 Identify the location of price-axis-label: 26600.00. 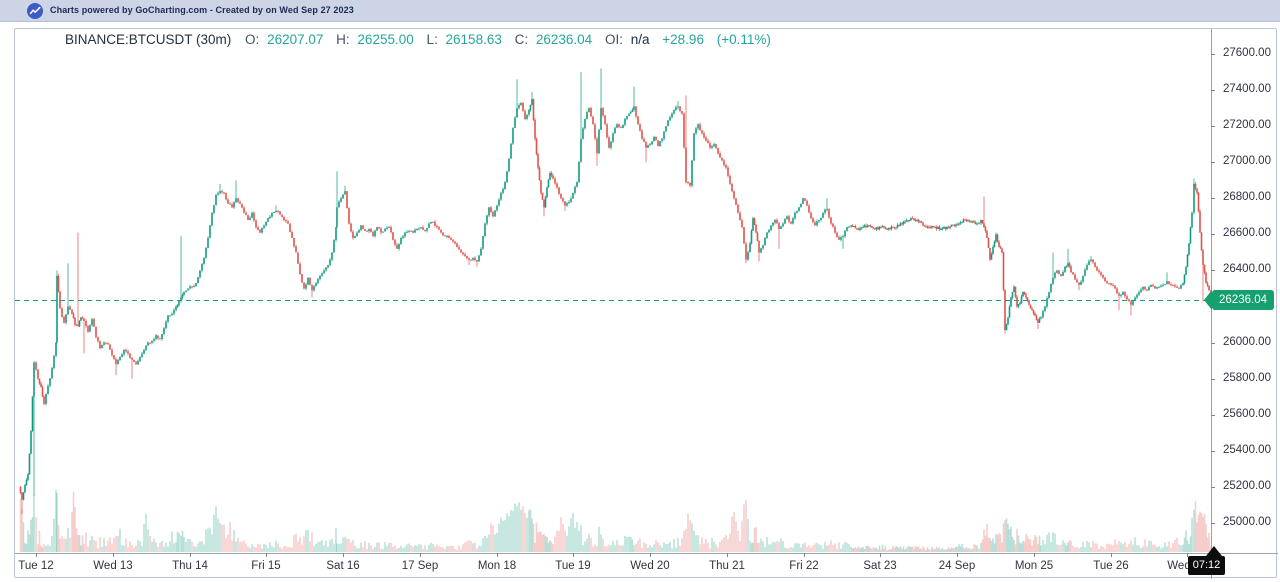
(1247, 233).